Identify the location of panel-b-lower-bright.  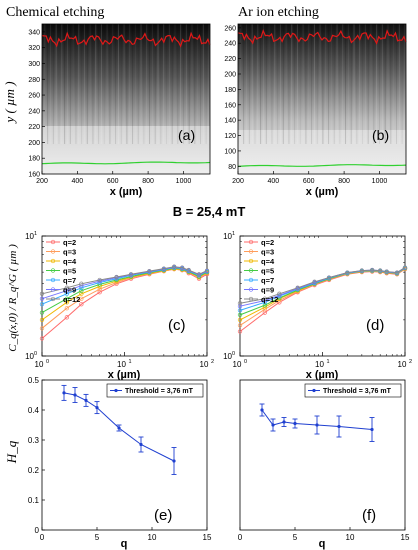
(322, 152).